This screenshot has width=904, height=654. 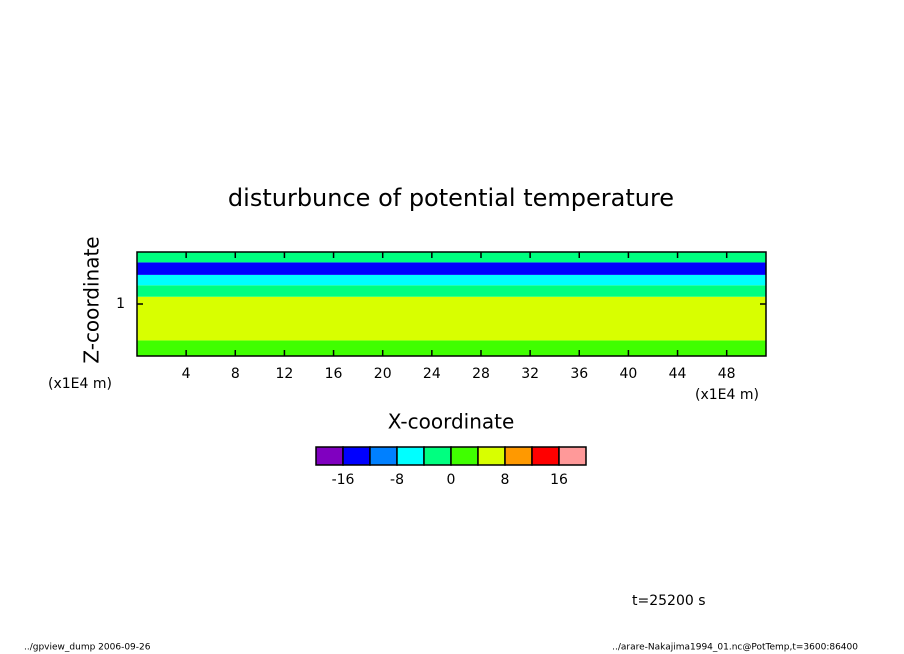 I want to click on x-unit: (x1E4 m), so click(x=727, y=395).